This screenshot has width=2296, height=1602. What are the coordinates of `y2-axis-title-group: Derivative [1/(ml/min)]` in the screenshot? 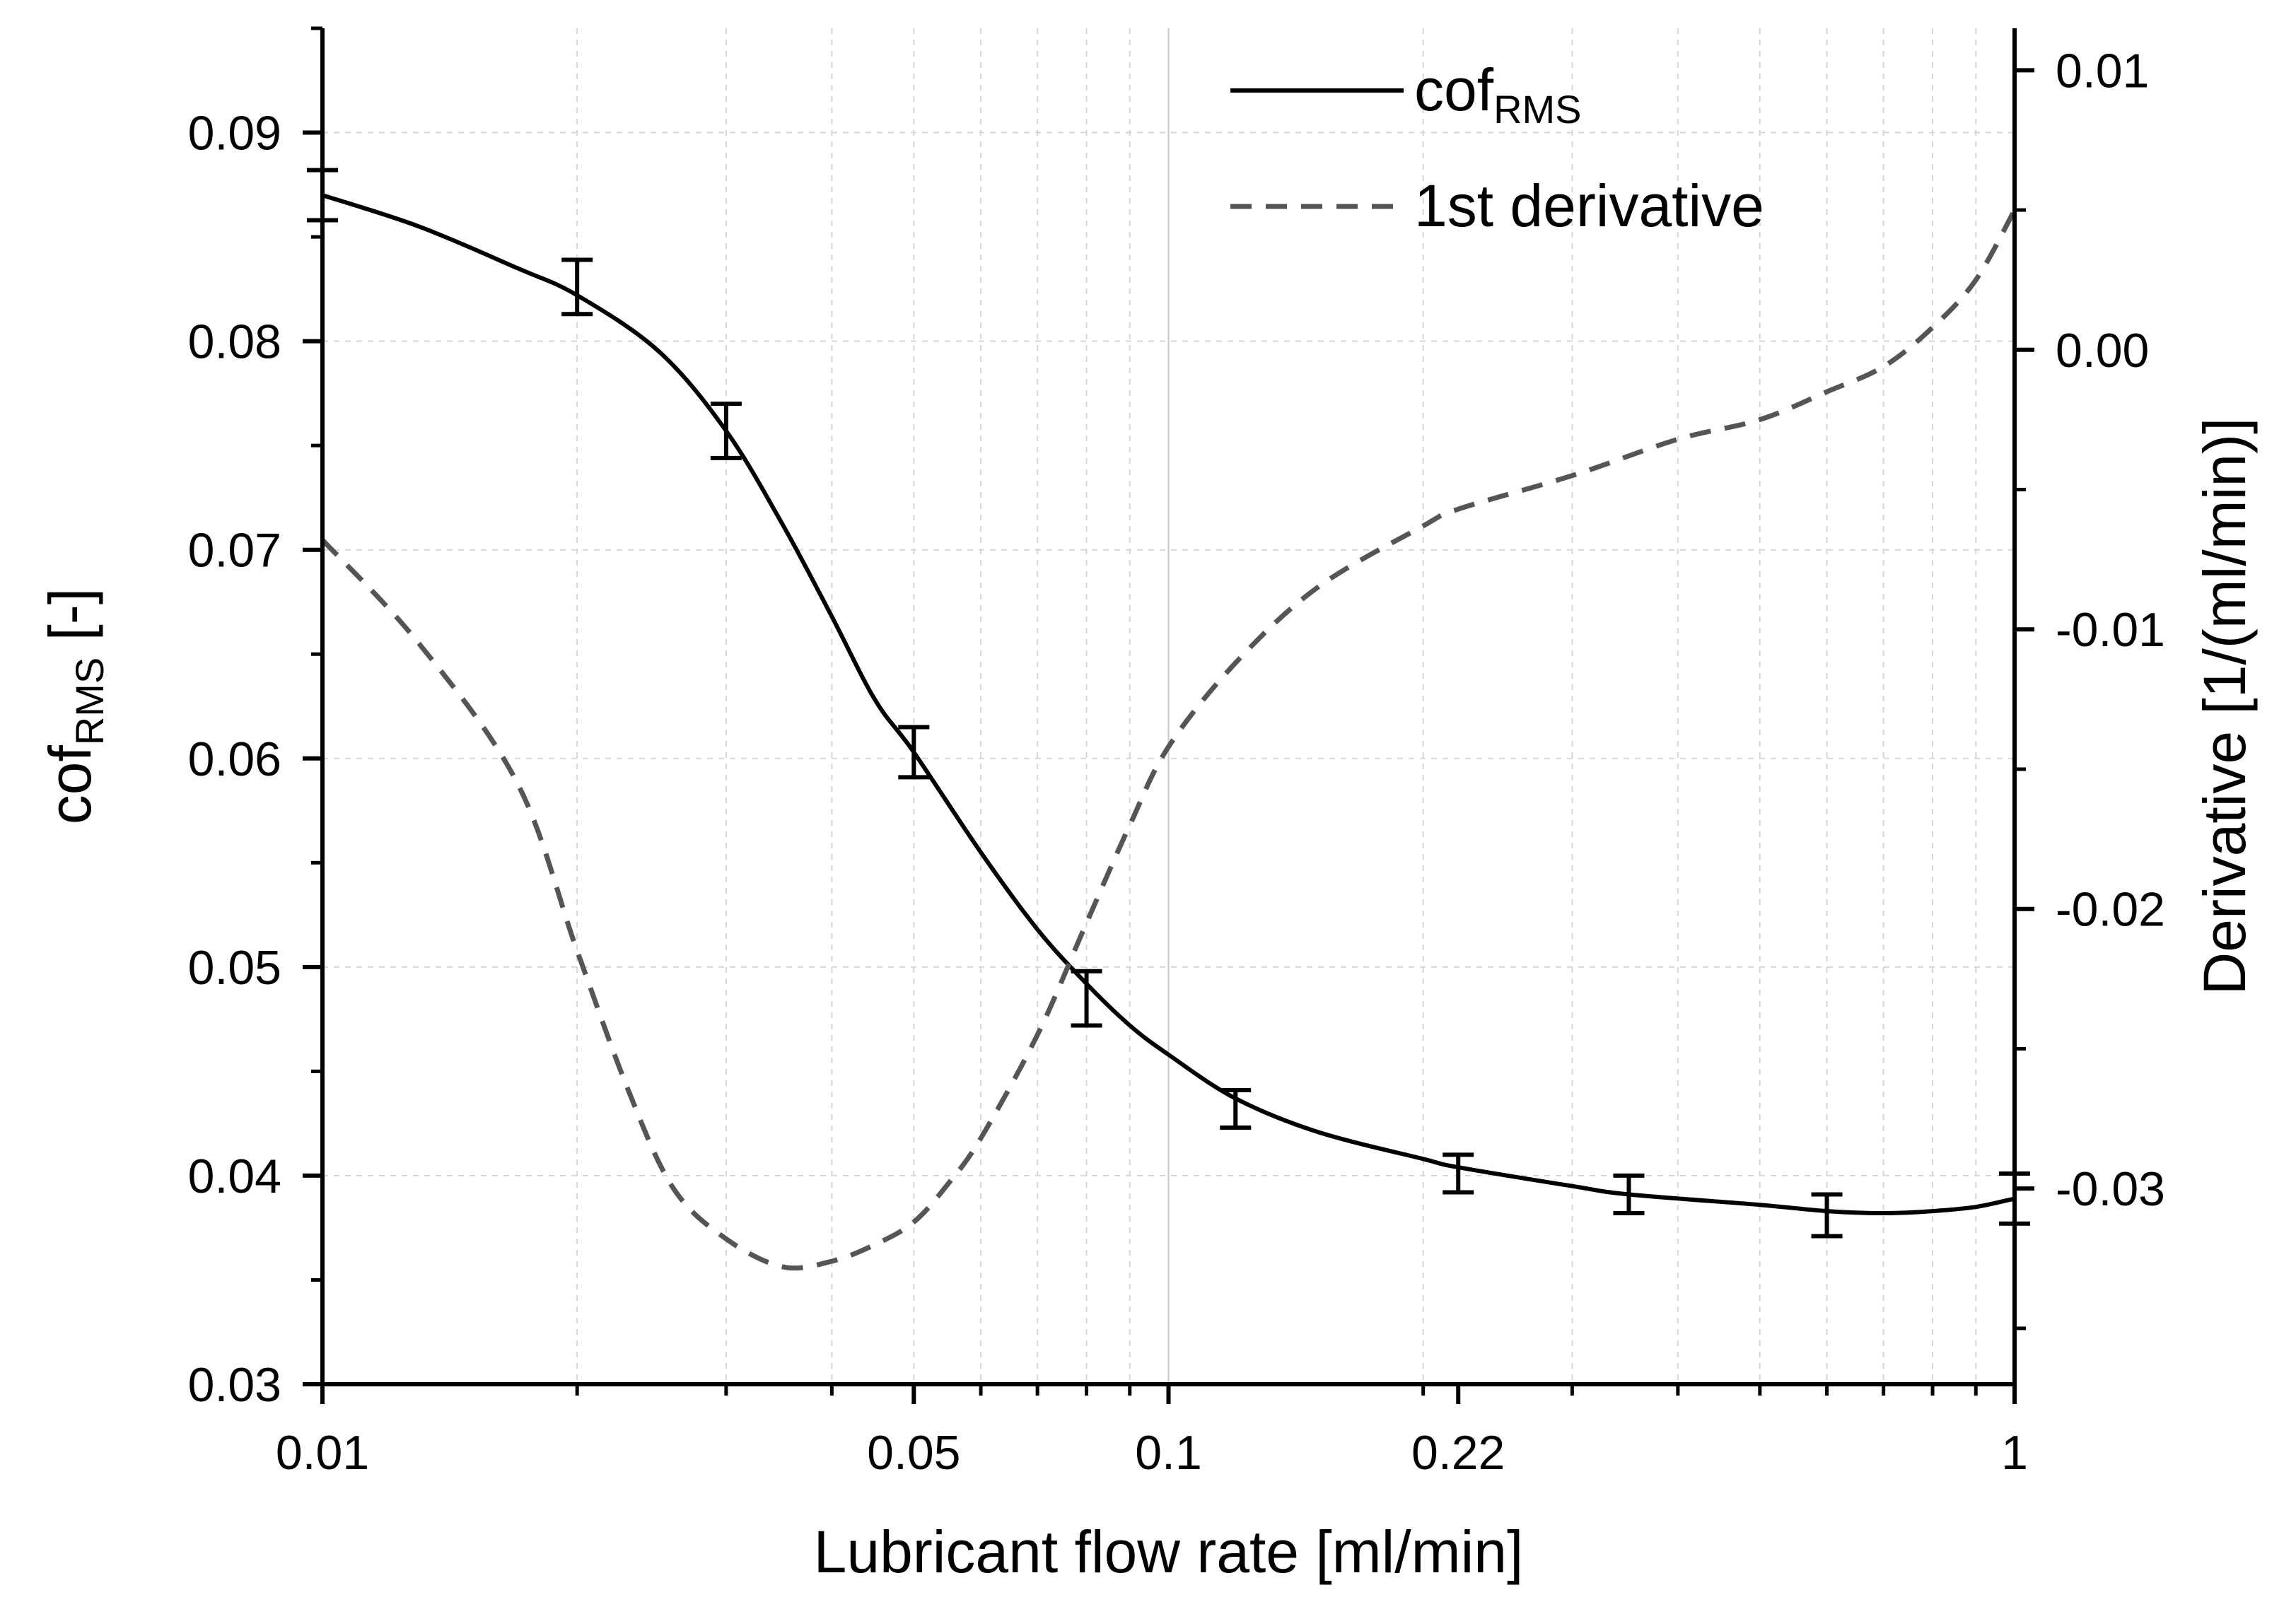 It's located at (2225, 706).